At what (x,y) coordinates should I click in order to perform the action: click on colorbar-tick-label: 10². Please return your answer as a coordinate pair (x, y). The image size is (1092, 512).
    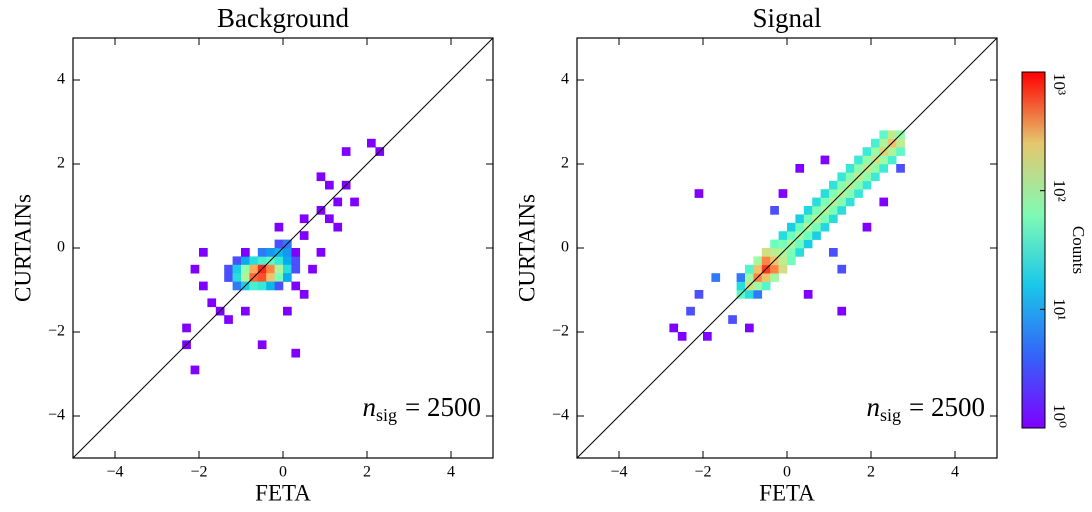
    Looking at the image, I should click on (1059, 191).